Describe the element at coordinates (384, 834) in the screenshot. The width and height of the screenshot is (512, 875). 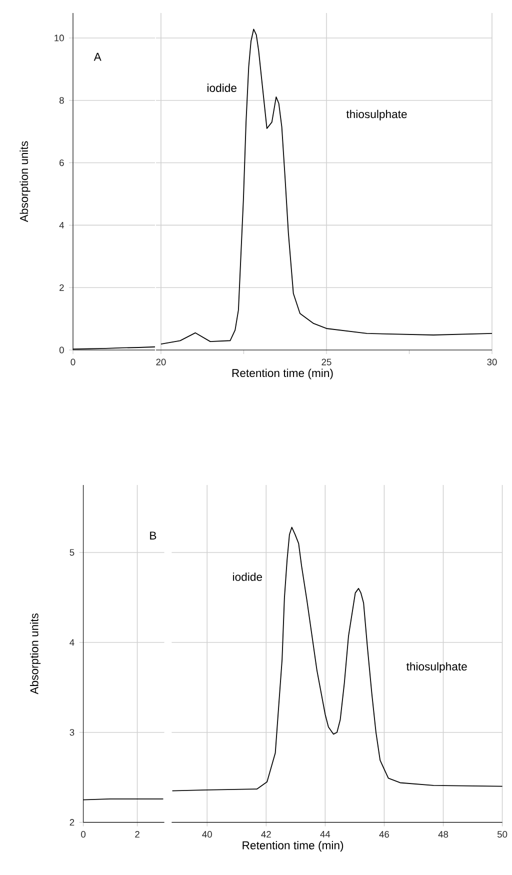
I see `x-tick-label: 46` at that location.